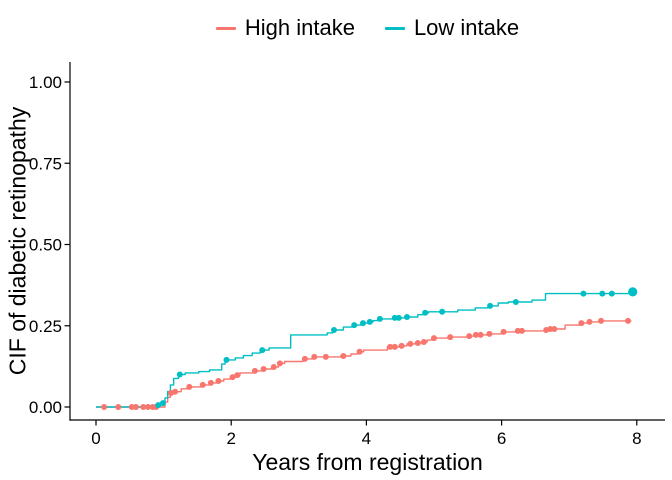 This screenshot has height=480, width=672. Describe the element at coordinates (45, 326) in the screenshot. I see `y-tick-label: 0.25` at that location.